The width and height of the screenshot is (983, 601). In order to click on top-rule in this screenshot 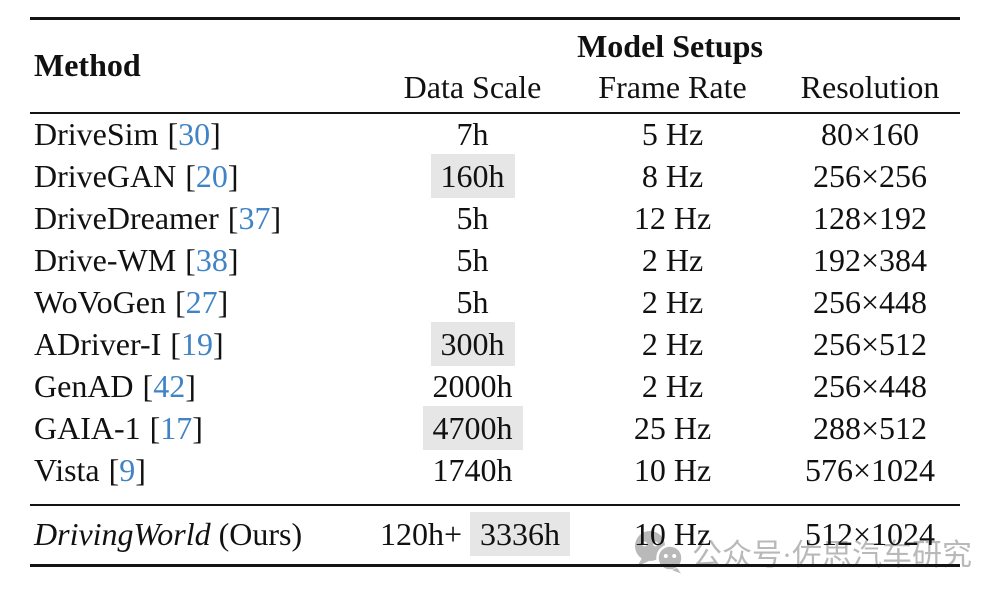, I will do `click(495, 18)`.